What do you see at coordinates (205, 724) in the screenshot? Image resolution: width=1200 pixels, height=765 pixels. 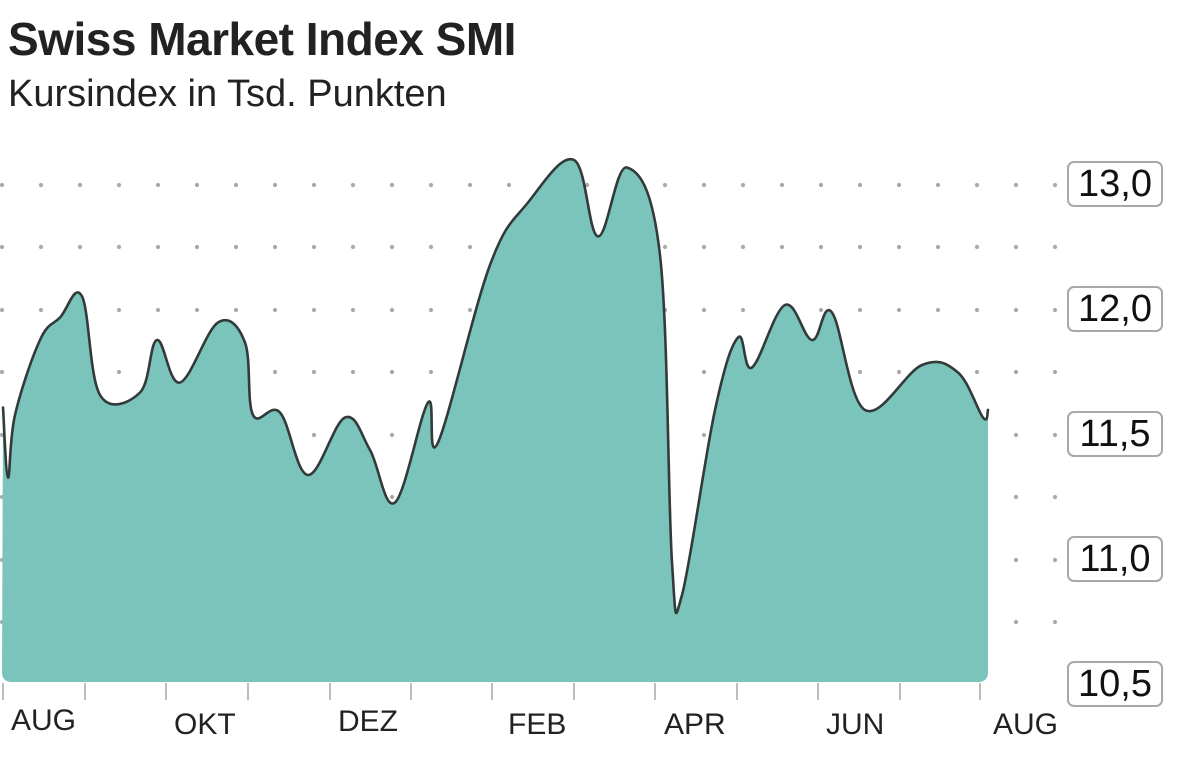 I see `x-axis-label-okt: OKT` at bounding box center [205, 724].